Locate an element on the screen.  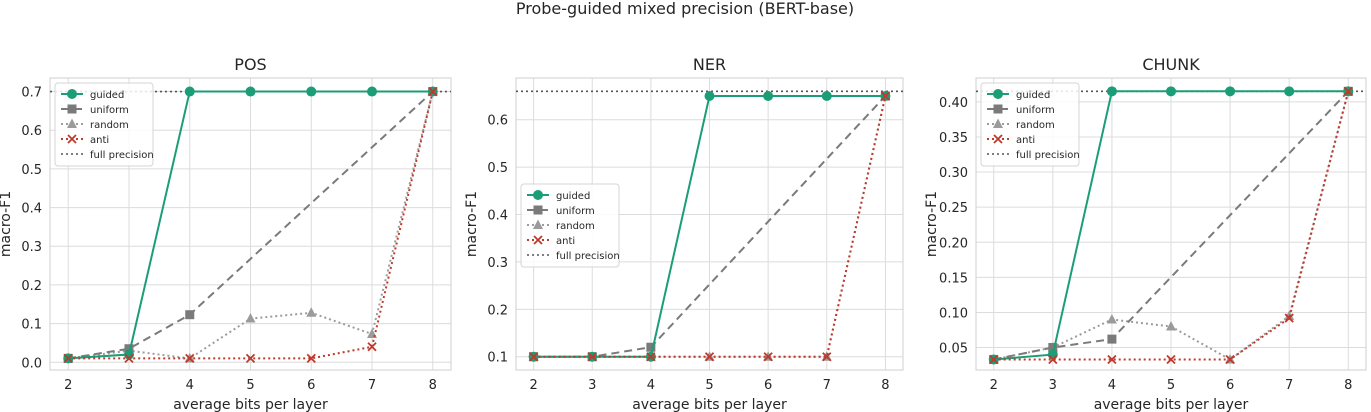
figure-title: Probe-guided mixed precision (BERT-base) is located at coordinates (685, 9).